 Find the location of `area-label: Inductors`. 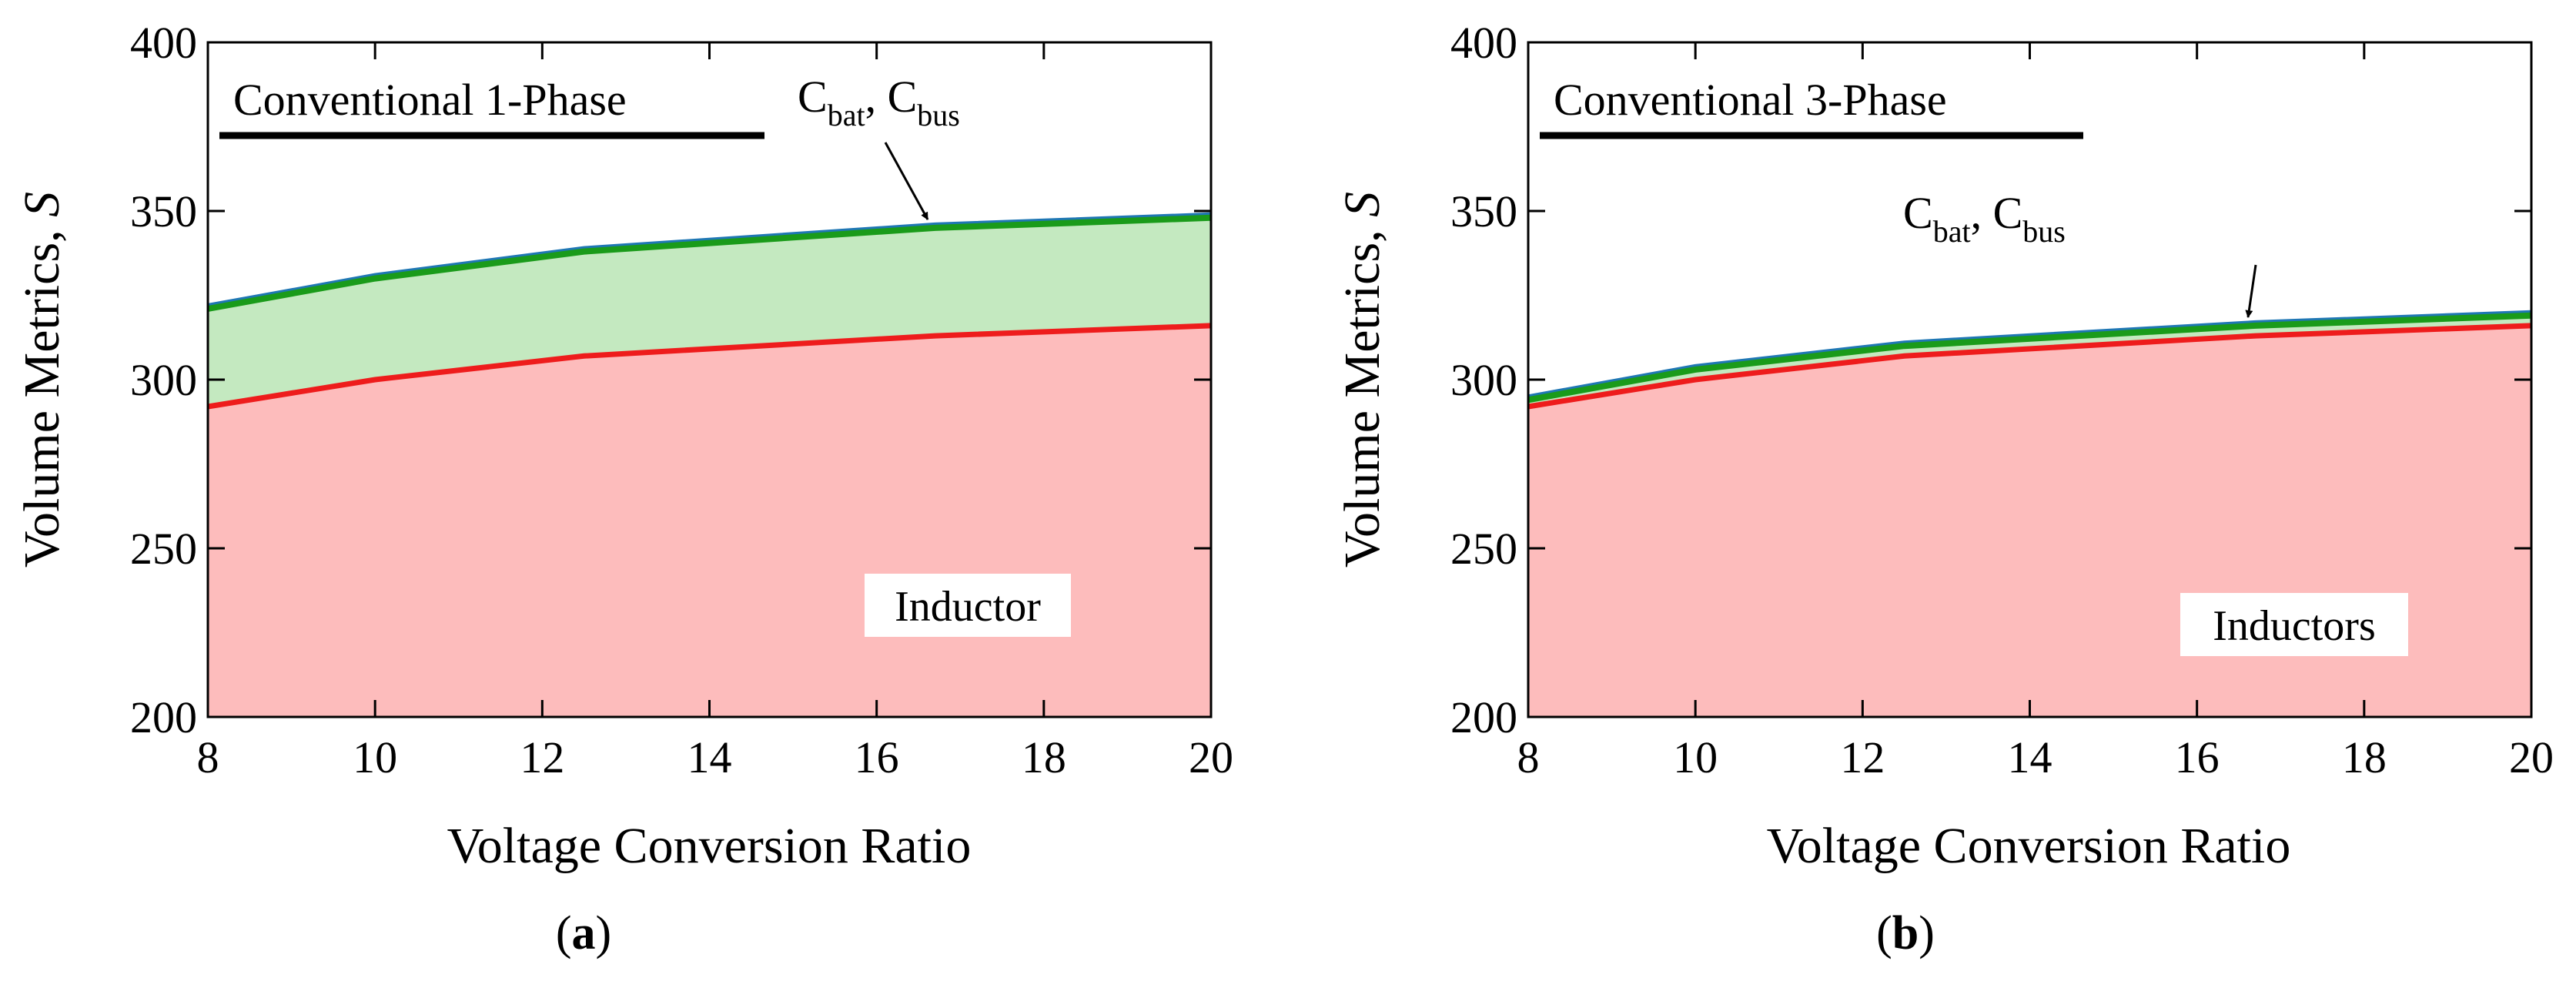

area-label: Inductors is located at coordinates (2295, 626).